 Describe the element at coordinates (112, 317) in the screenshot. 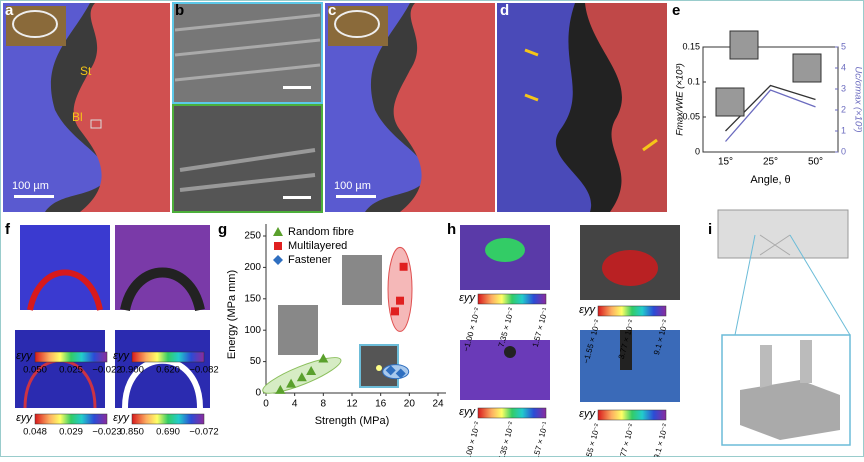

I see `panel-f-images` at that location.